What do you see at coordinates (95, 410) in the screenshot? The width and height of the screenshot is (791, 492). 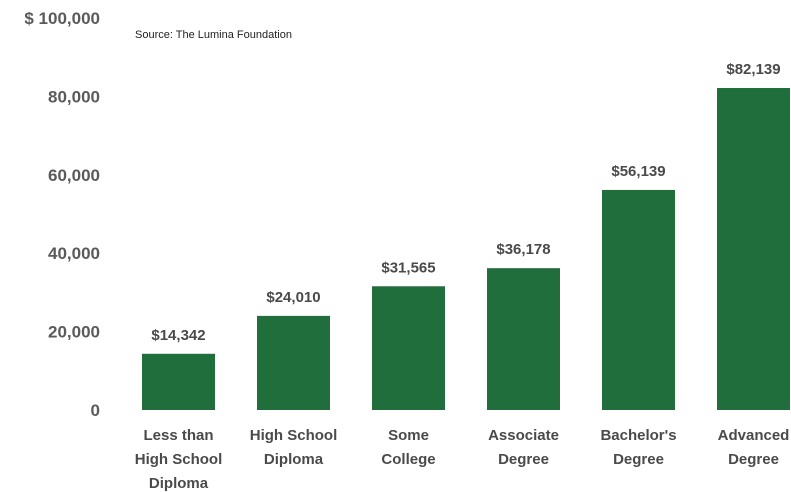 I see `y-tick-label: 0` at bounding box center [95, 410].